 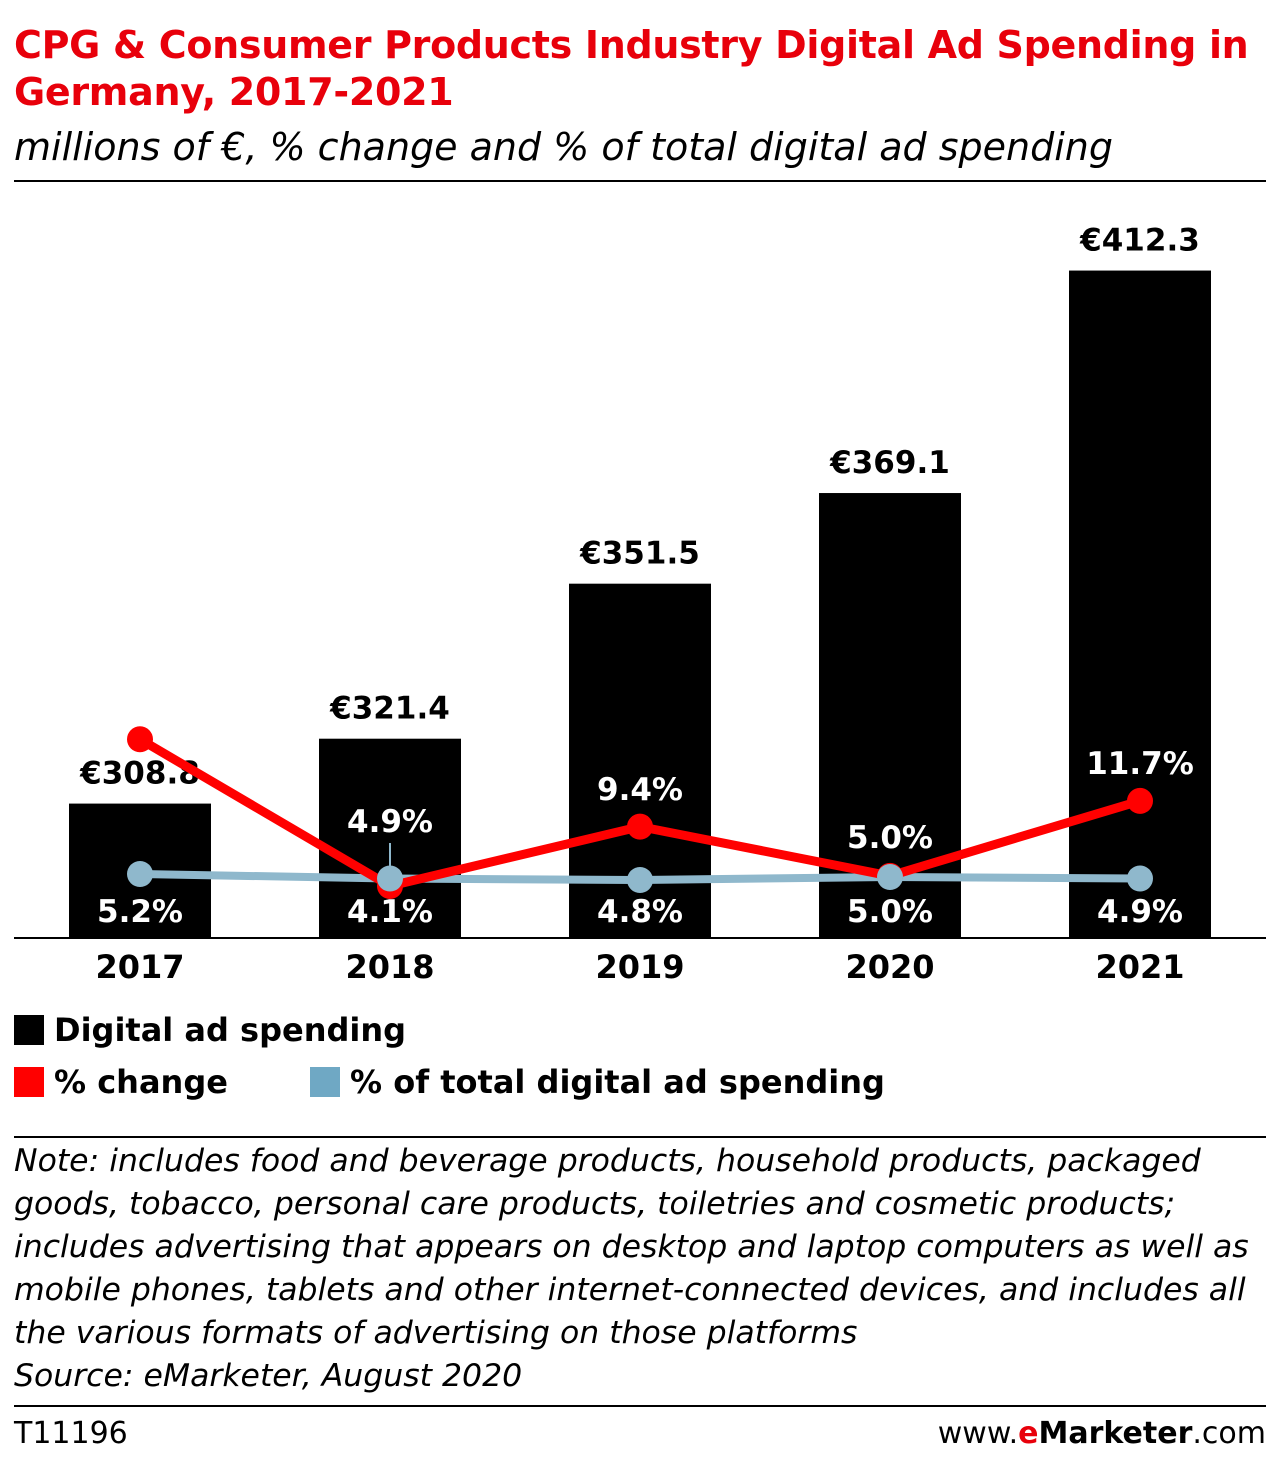 I want to click on x-tick-label: 2017, so click(x=139, y=967).